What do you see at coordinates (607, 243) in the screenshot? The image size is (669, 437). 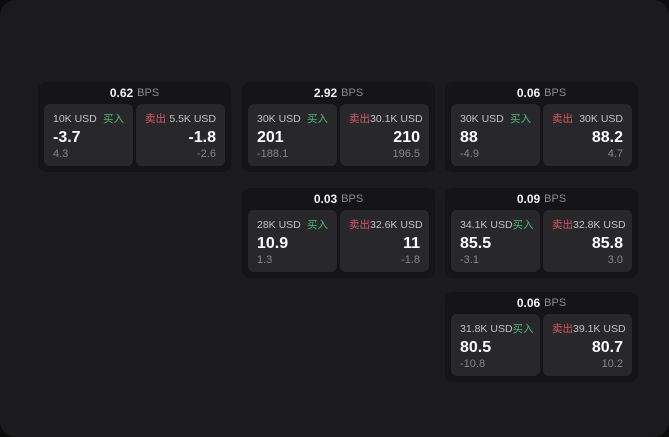 I see `sell-price: 85.8` at bounding box center [607, 243].